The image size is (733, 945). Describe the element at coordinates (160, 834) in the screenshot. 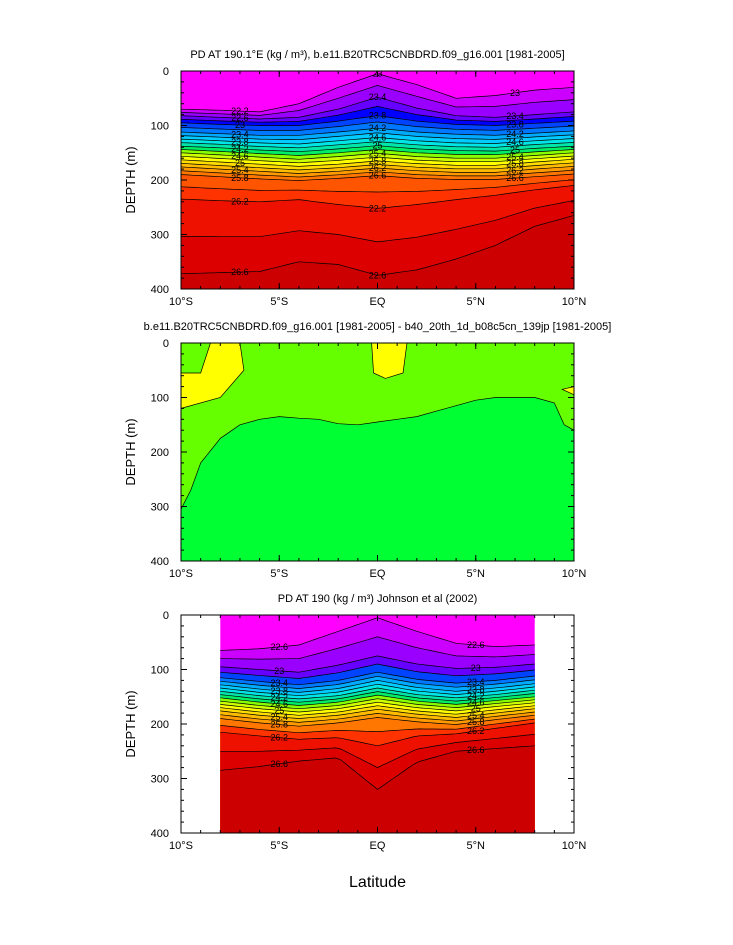

I see `y-tick-label: 400` at that location.